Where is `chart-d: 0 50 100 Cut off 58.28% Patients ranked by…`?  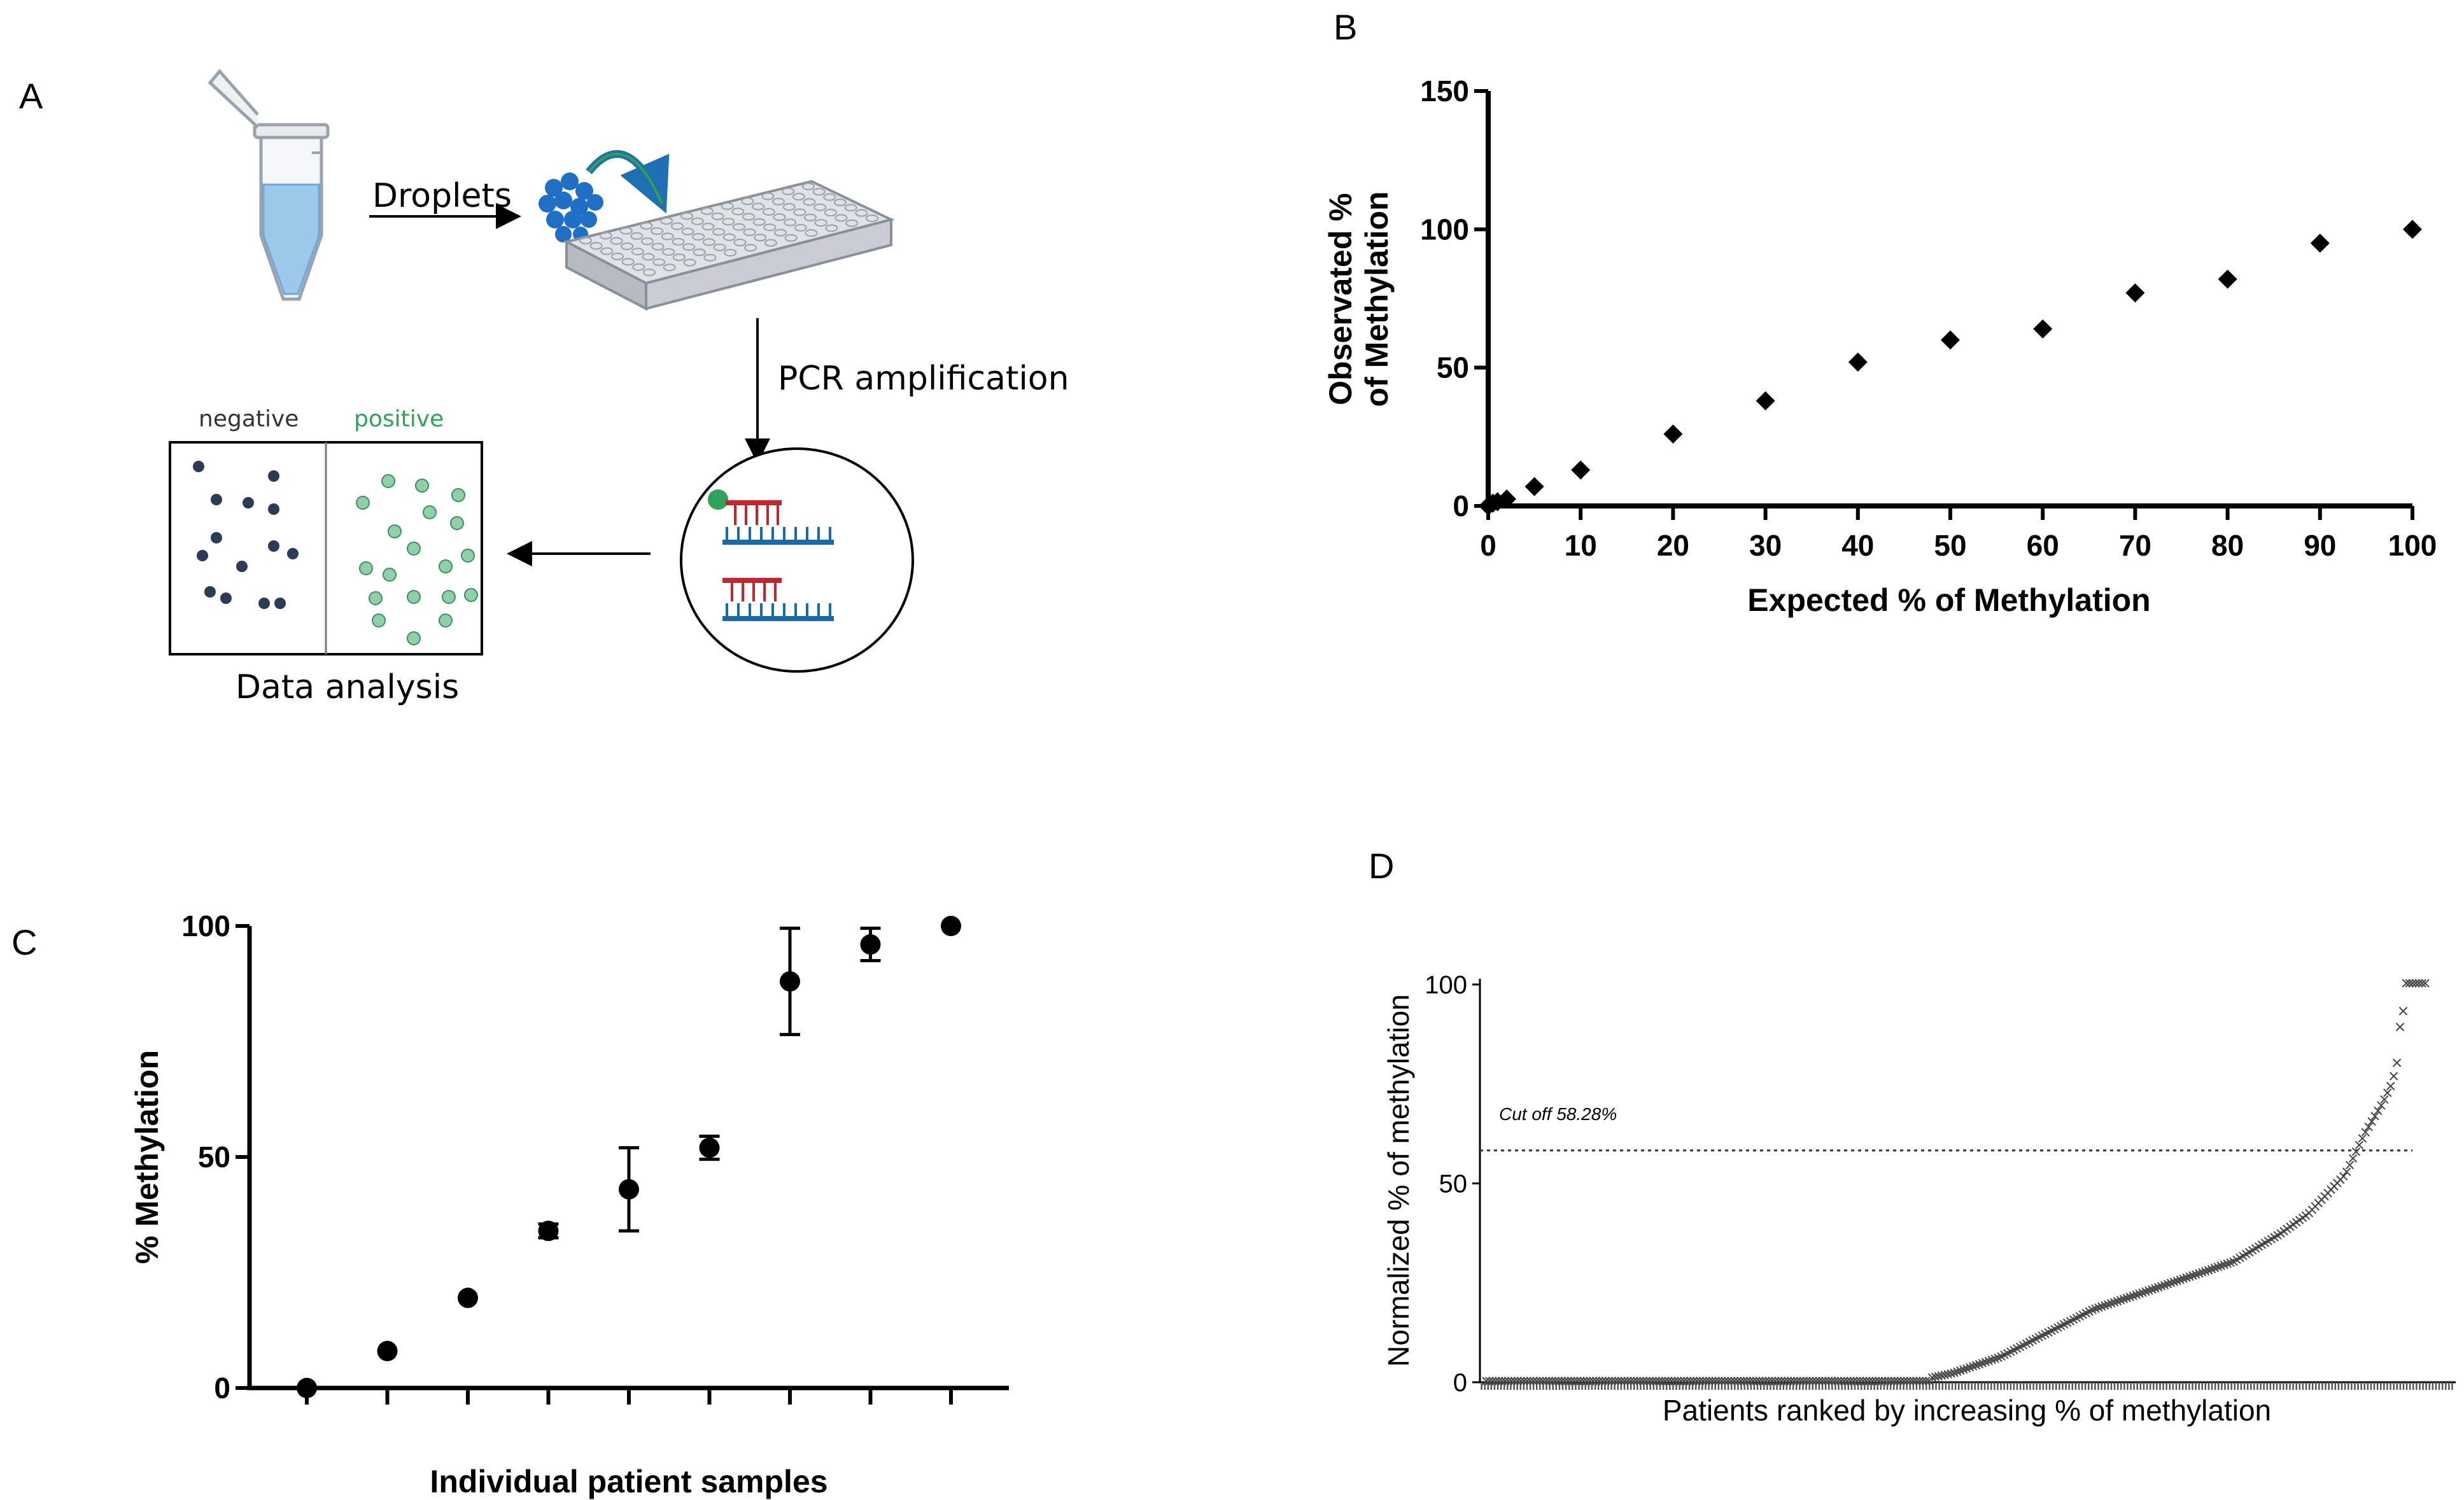
chart-d: 0 50 100 Cut off 58.28% Patients ranked by… is located at coordinates (1919, 1199).